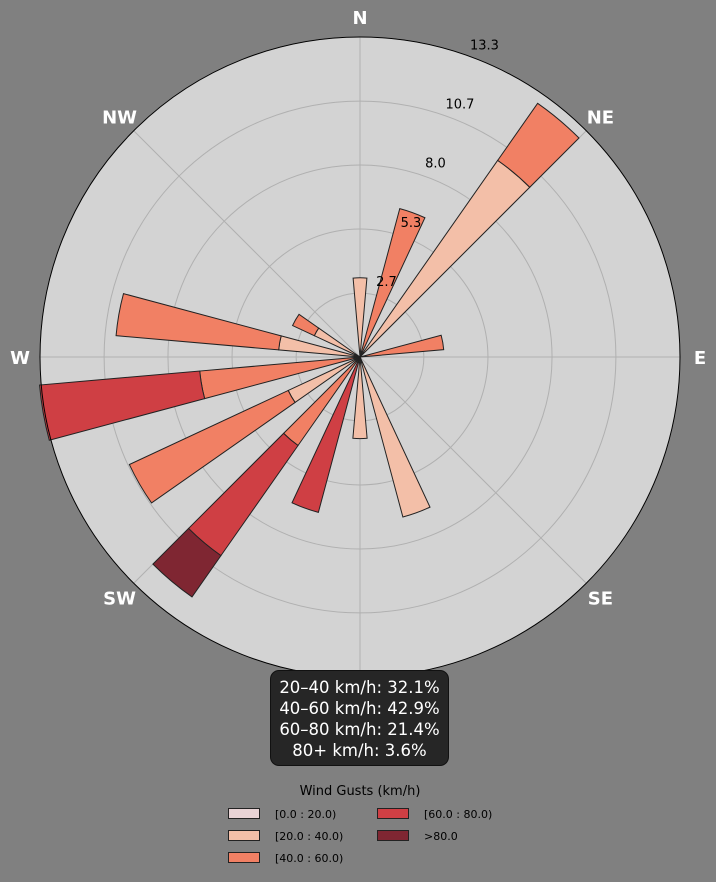  What do you see at coordinates (393, 835) in the screenshot?
I see `legend-swatch-80-plus` at bounding box center [393, 835].